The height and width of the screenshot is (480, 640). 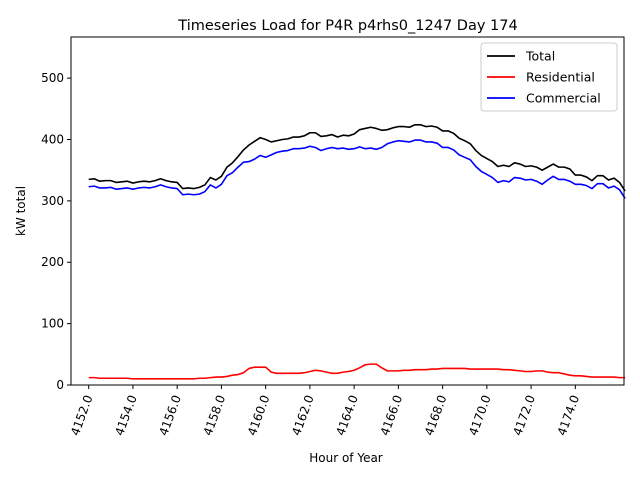 I want to click on y-tick-label: 200, so click(x=52, y=262).